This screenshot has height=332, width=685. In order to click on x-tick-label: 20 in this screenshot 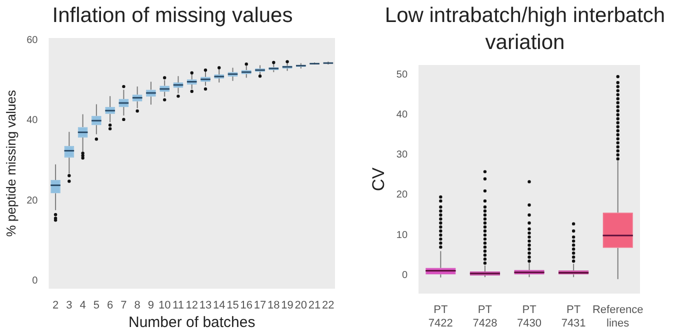, I will do `click(301, 305)`.